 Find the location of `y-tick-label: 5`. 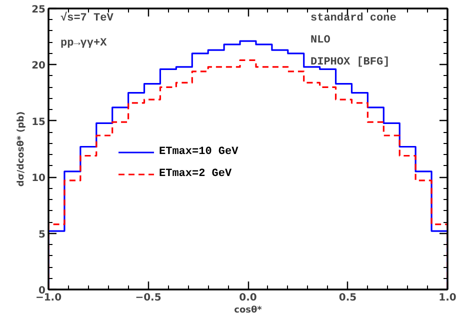

y-tick-label: 5 is located at coordinates (42, 234).